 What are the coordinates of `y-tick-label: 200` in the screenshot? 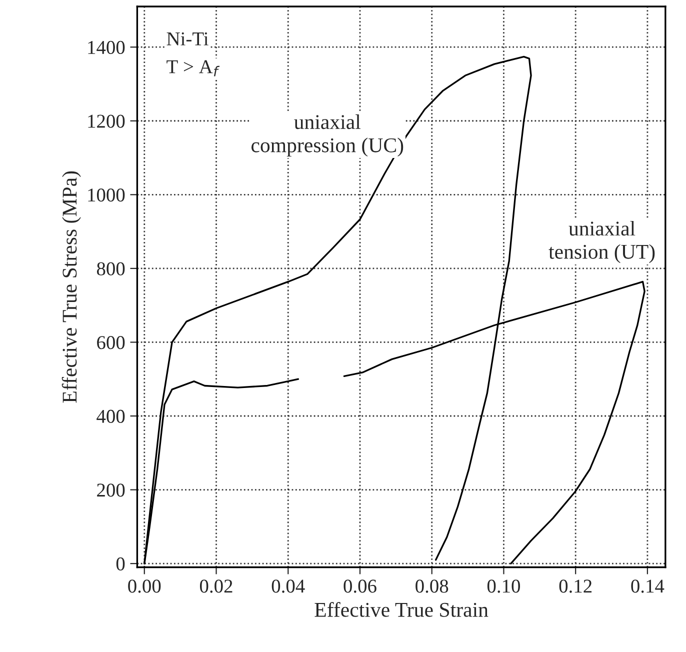 It's located at (111, 490).